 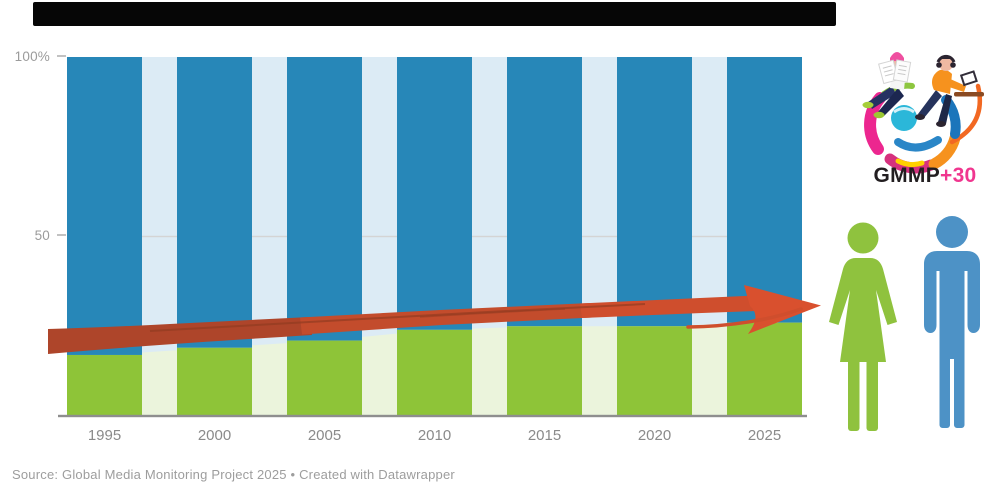 What do you see at coordinates (764, 435) in the screenshot?
I see `x-axis-label-2025: 2025` at bounding box center [764, 435].